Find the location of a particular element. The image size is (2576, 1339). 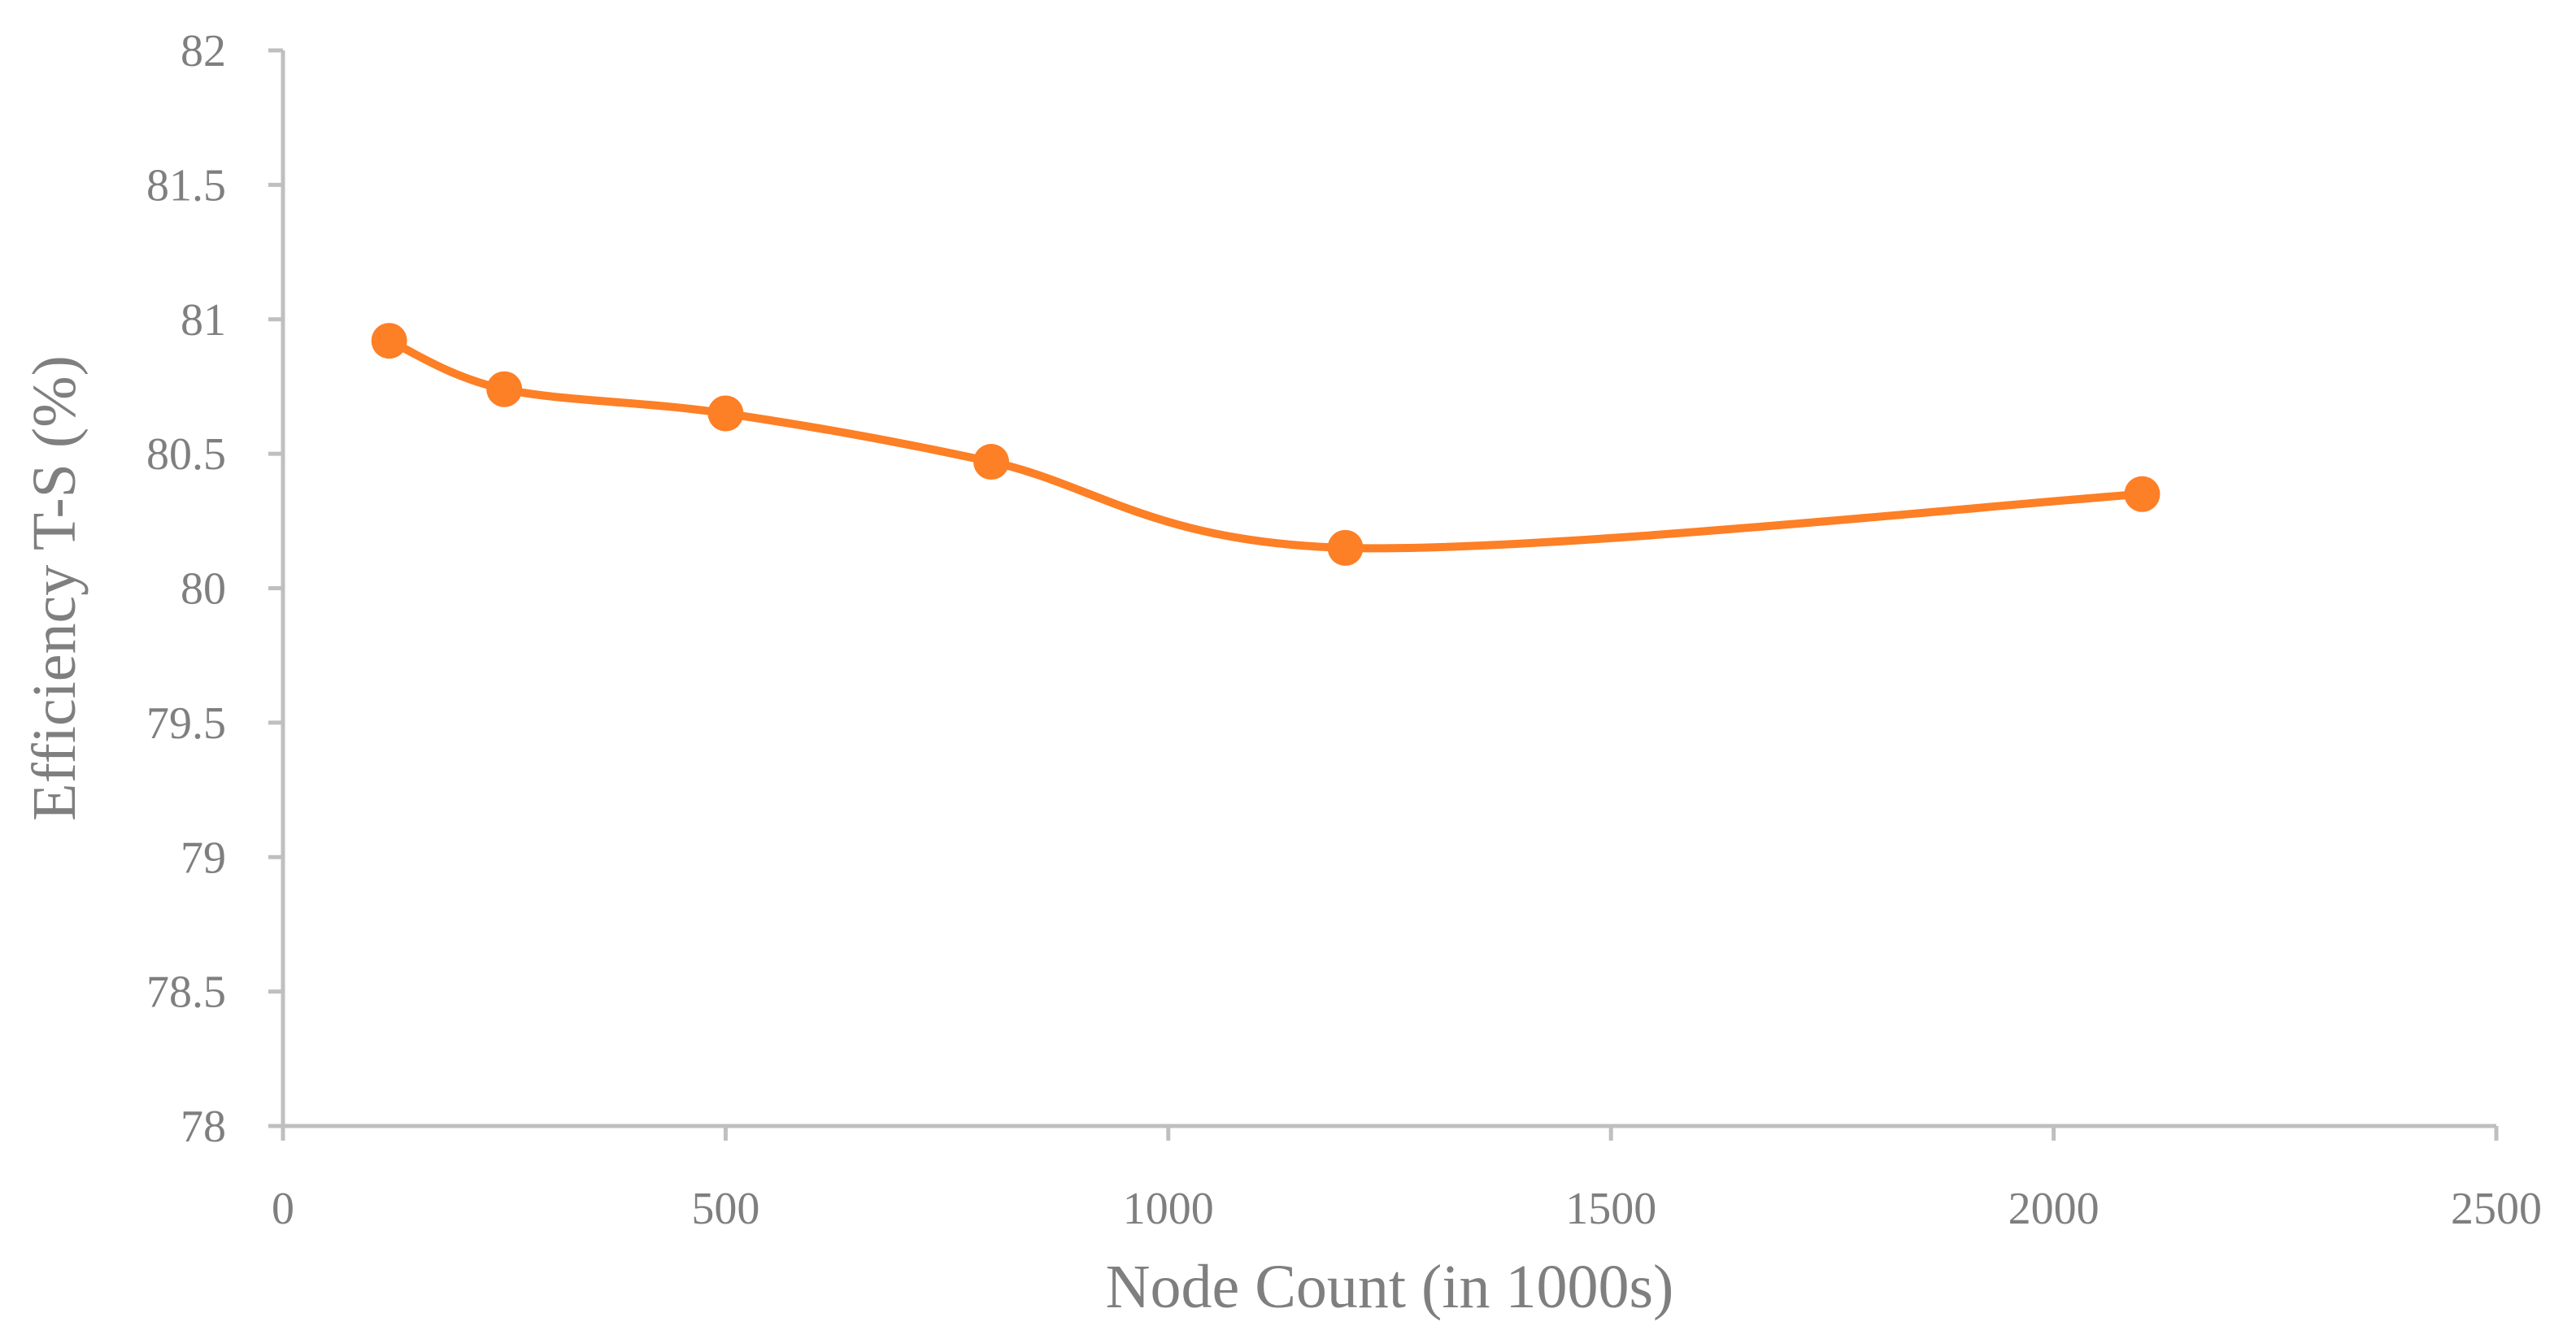

y-tick-label: 81.5 is located at coordinates (186, 186).